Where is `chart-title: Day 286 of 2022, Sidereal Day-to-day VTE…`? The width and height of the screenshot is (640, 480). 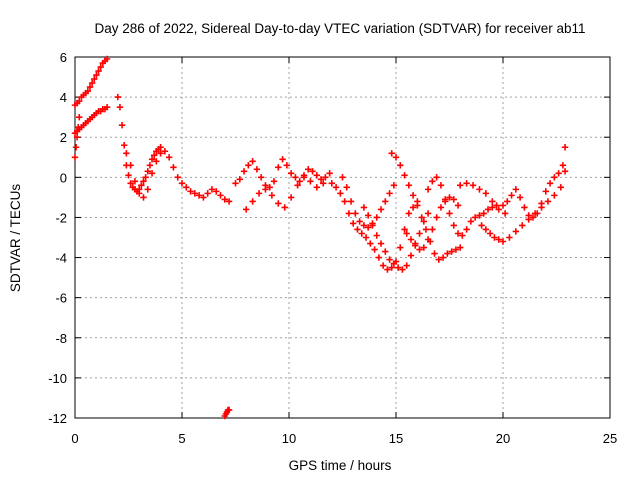 chart-title: Day 286 of 2022, Sidereal Day-to-day VTE… is located at coordinates (340, 28).